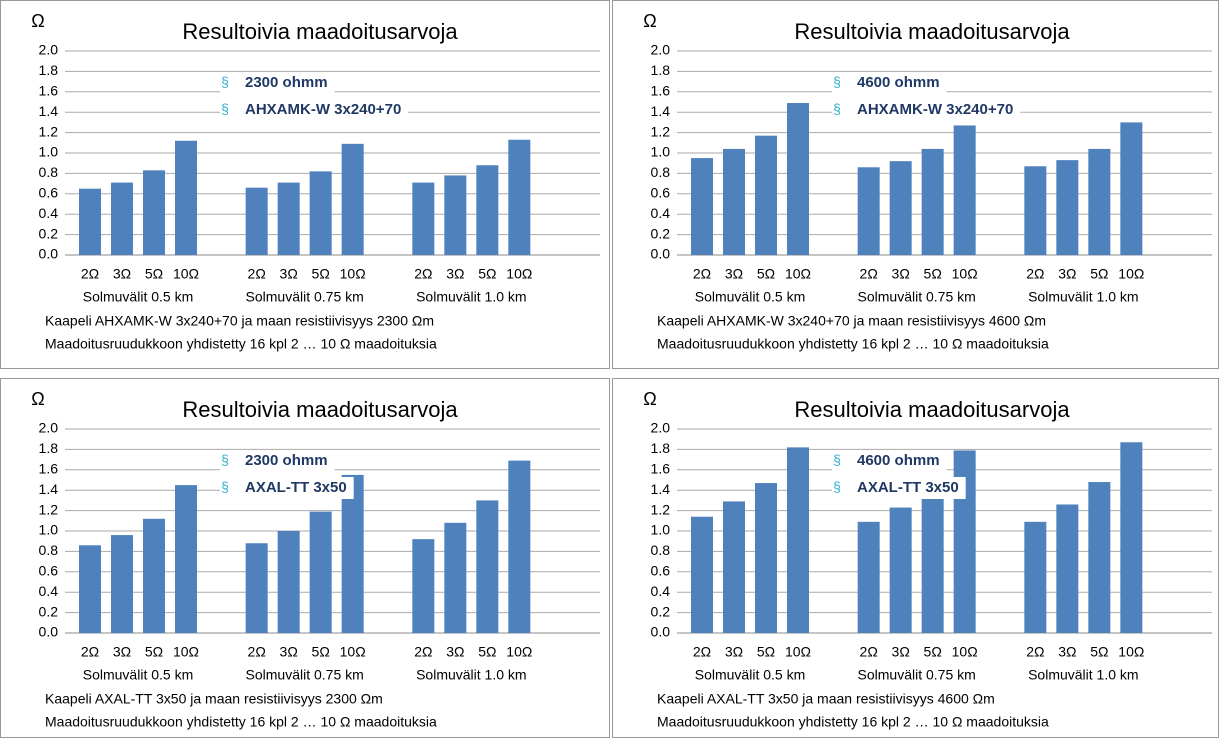  I want to click on annotation: 2300 ohmm, so click(286, 82).